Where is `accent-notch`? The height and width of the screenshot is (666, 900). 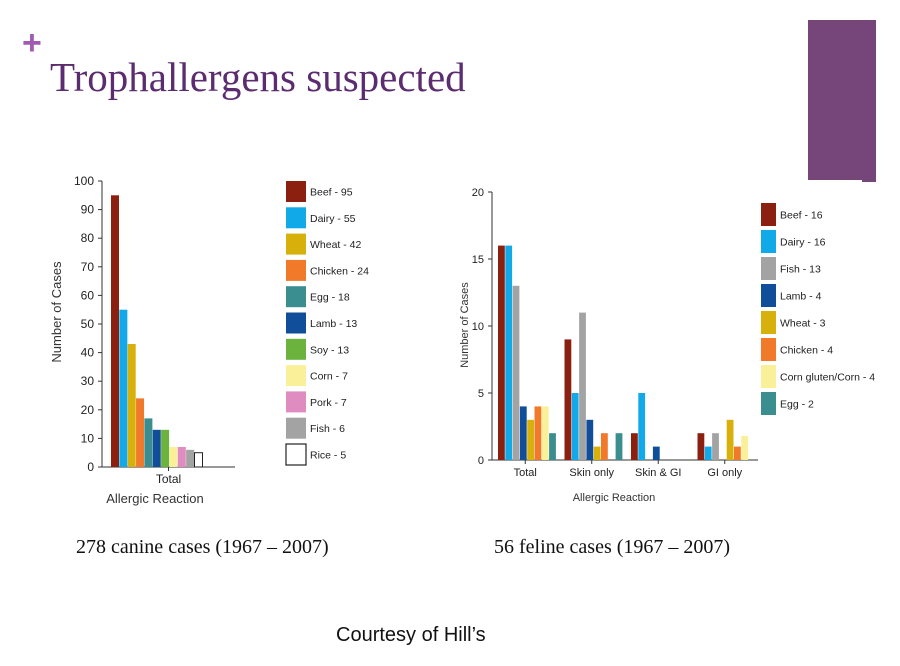
accent-notch is located at coordinates (869, 181).